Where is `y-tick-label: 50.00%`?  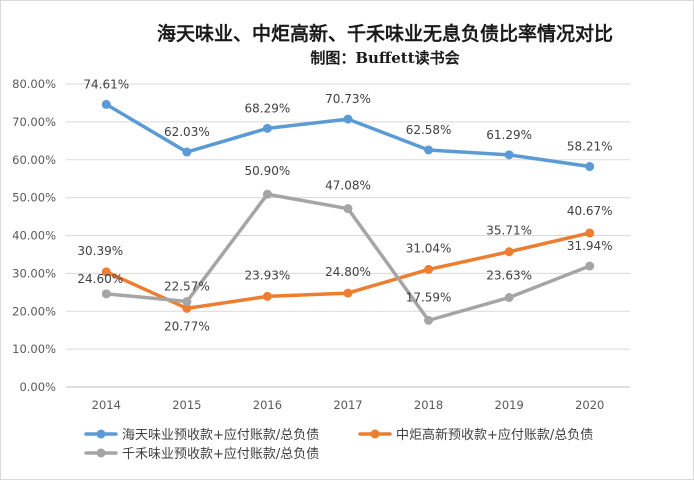
y-tick-label: 50.00% is located at coordinates (34, 198).